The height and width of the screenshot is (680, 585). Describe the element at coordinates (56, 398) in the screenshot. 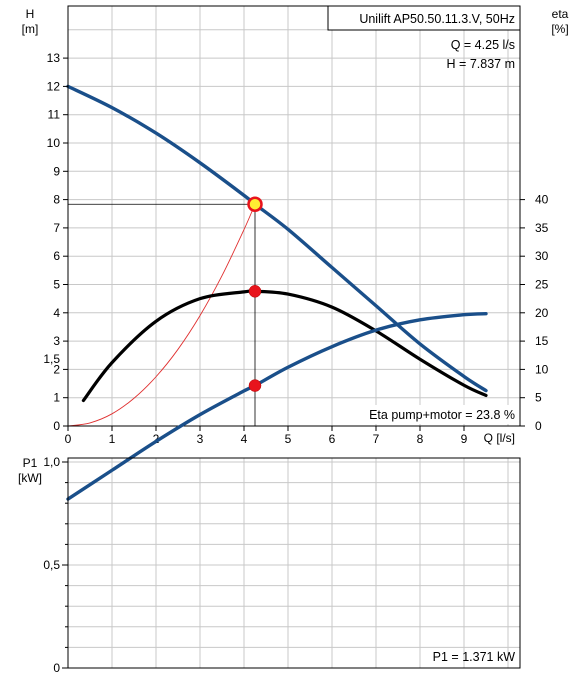

I see `h-tick-label: 1` at that location.